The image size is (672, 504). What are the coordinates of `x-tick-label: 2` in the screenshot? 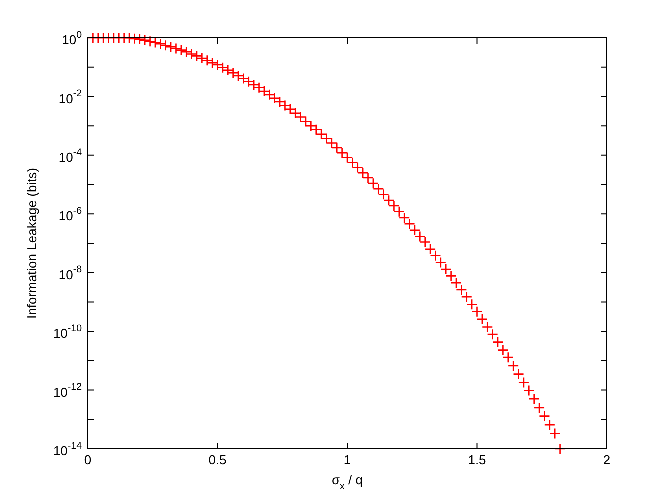 It's located at (607, 460).